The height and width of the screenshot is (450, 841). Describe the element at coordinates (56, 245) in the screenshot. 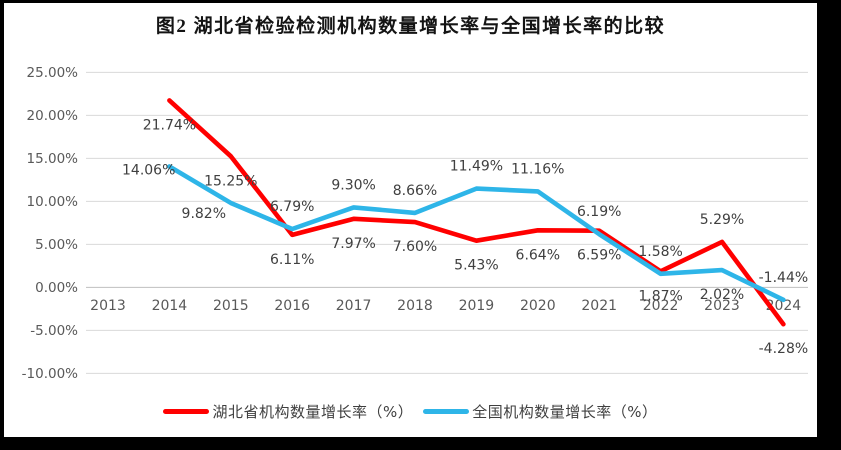

I see `y-axis-tick-label: 5.00%` at that location.